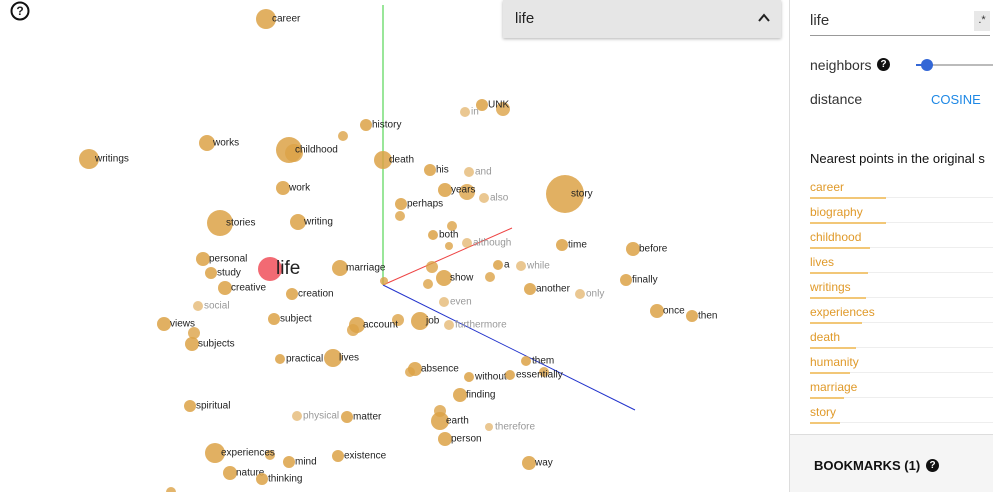  Describe the element at coordinates (982, 21) in the screenshot. I see `regex-toggle: .*` at that location.